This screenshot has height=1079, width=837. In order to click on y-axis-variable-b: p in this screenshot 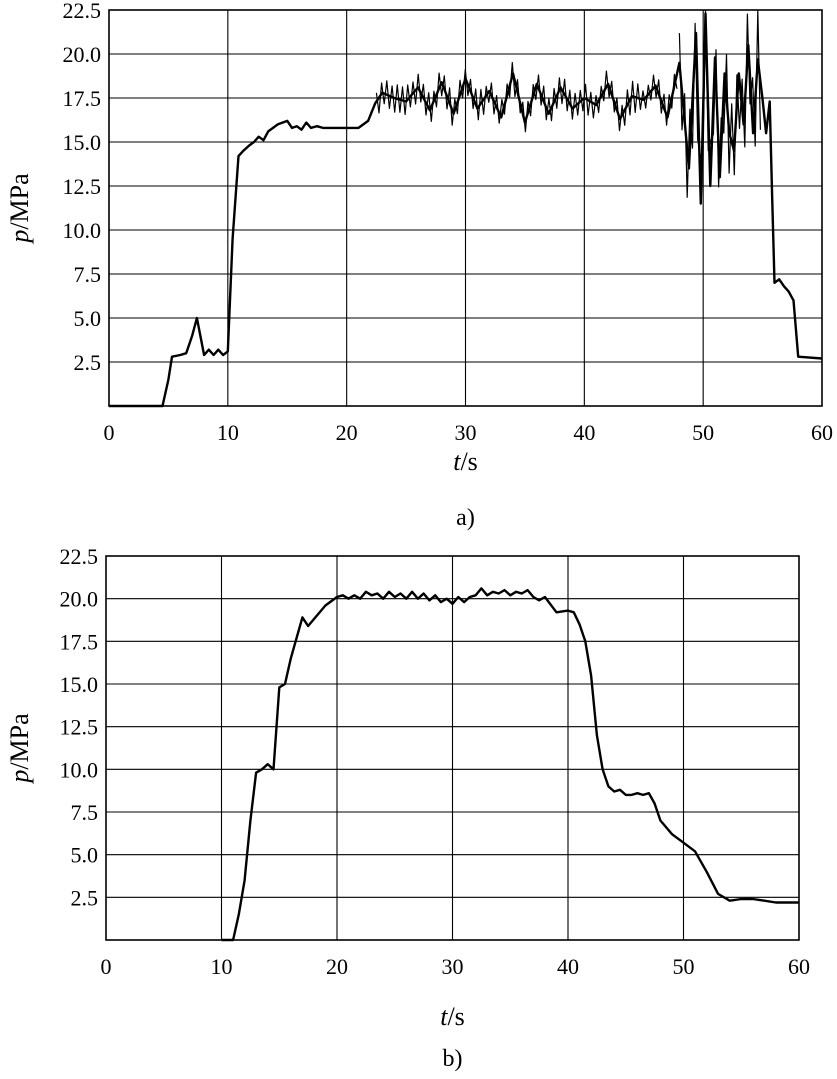, I will do `click(19, 777)`.